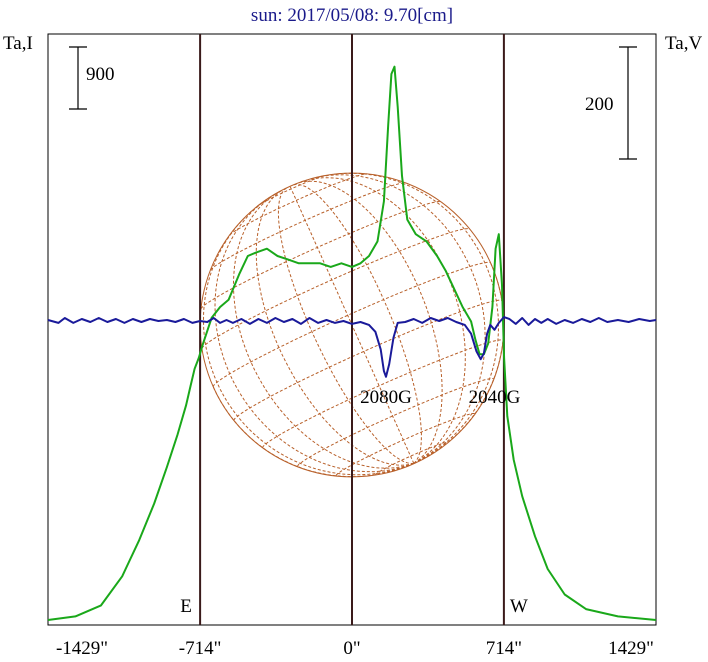 This screenshot has width=708, height=662. I want to click on x-tick-labels: -1429" -714" 0" 714" 1429", so click(355, 648).